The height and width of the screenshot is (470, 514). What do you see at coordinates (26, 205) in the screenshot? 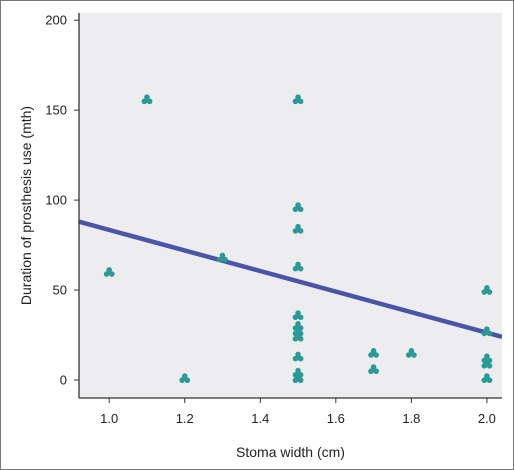
I see `y-axis-title: Duration of prosthesis use (mth)` at bounding box center [26, 205].